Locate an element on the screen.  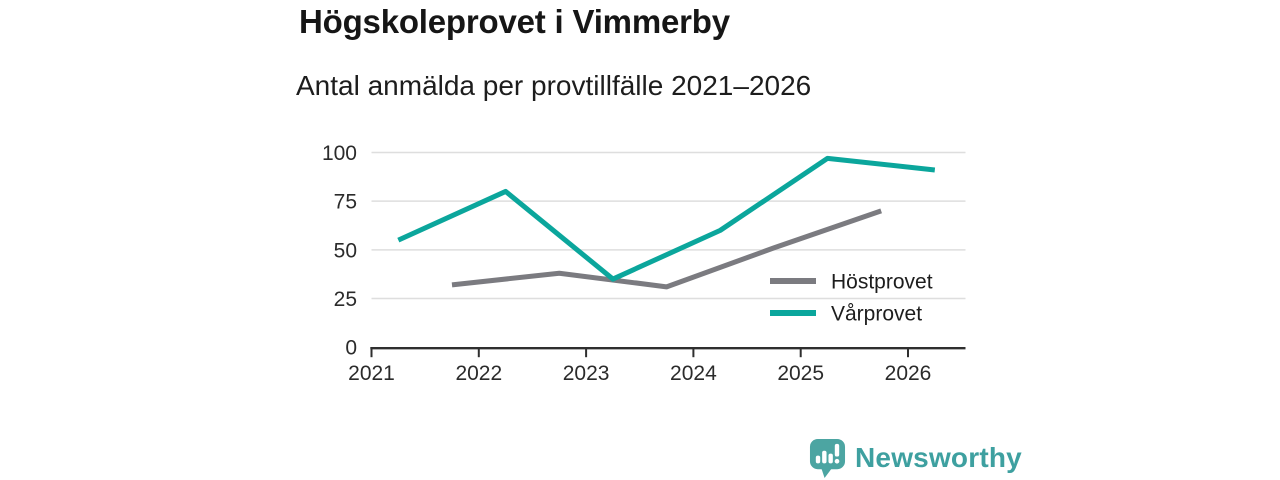
y-axis-tick-label: 75 is located at coordinates (345, 202).